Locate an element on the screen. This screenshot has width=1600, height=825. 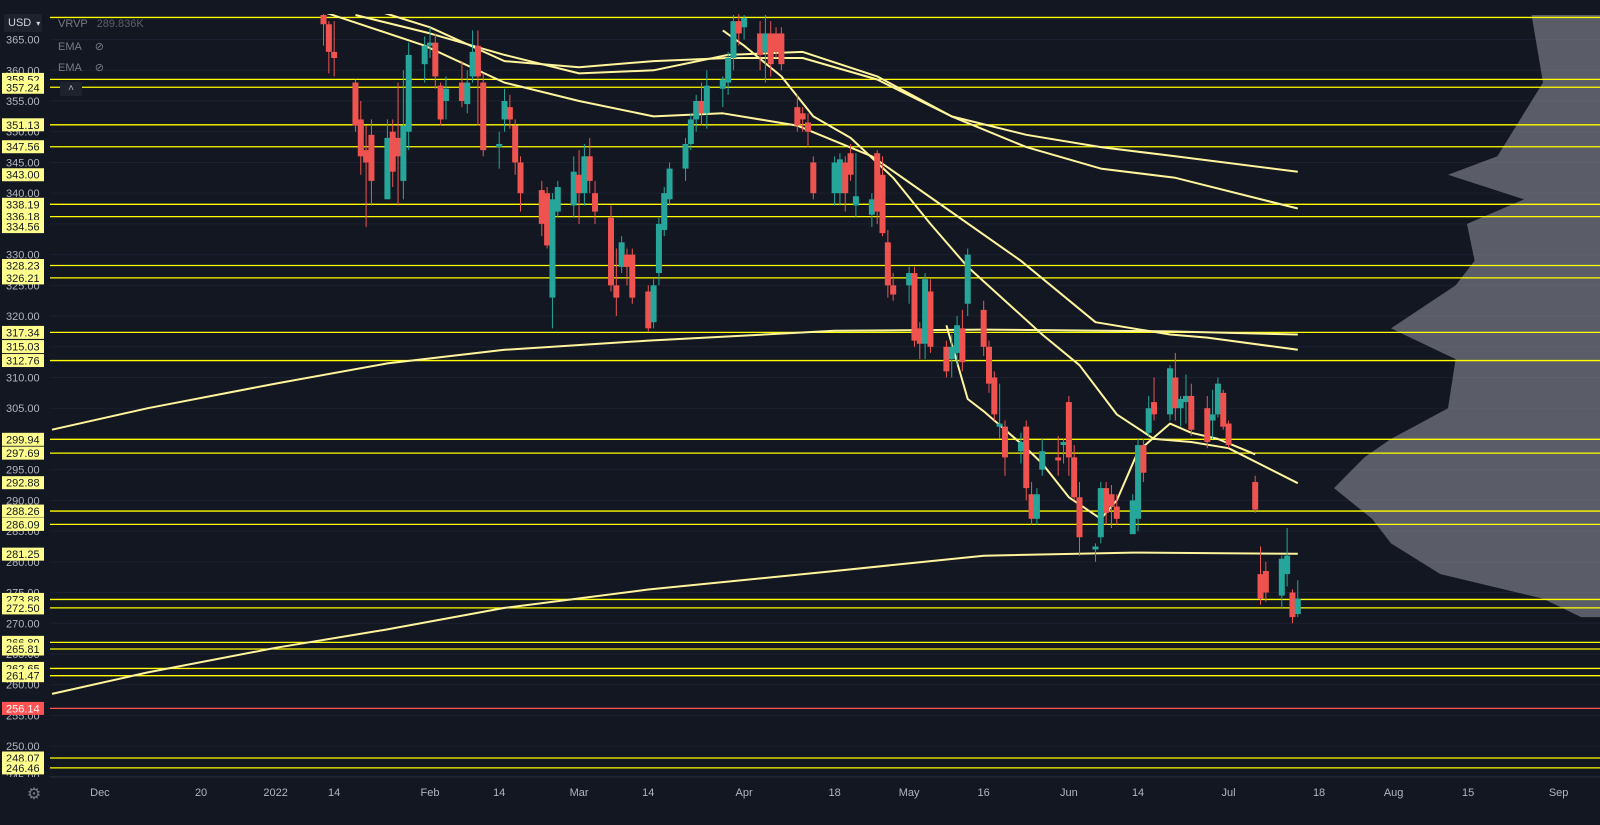
level-price-label: 317.34 is located at coordinates (23, 333).